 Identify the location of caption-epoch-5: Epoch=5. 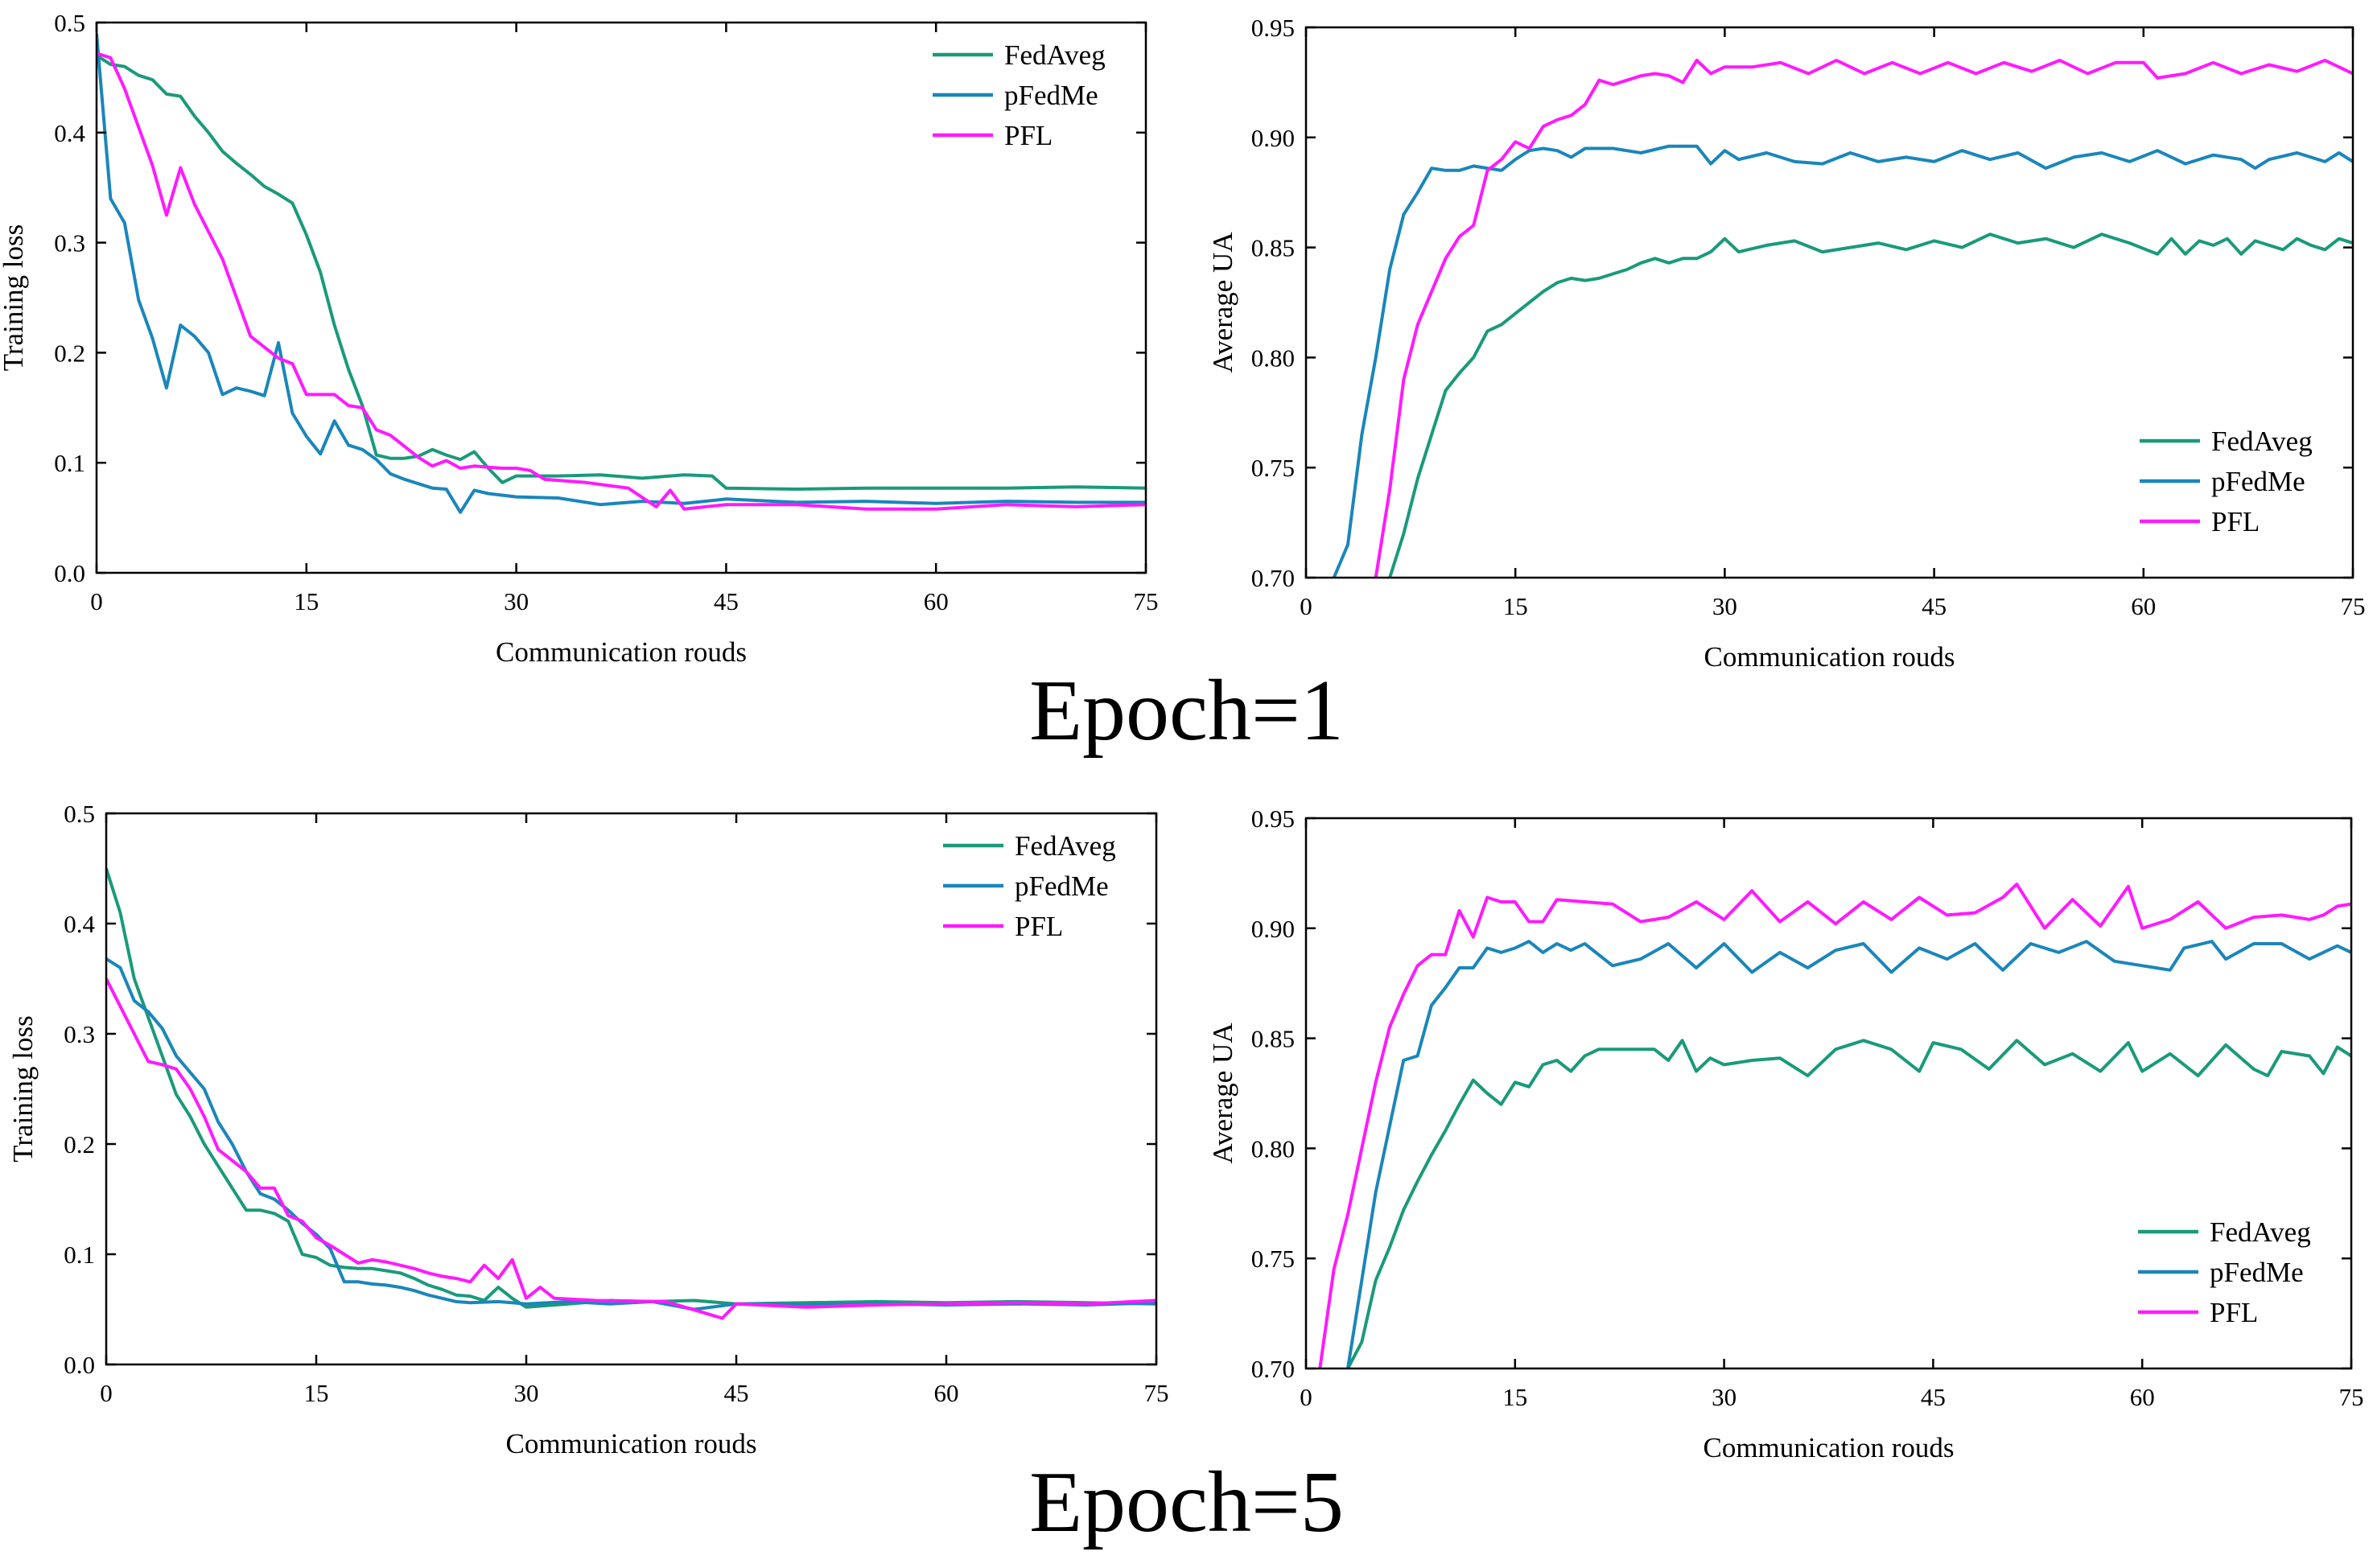
(1186, 1502).